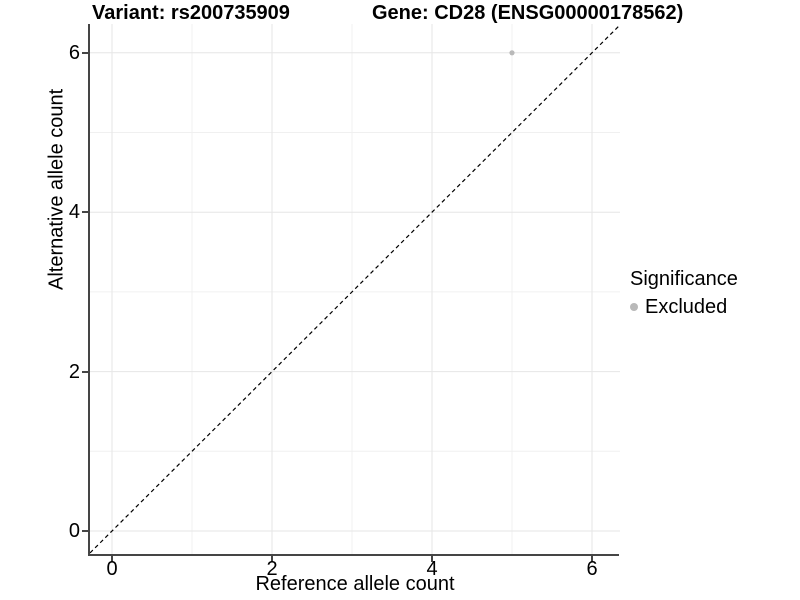  What do you see at coordinates (684, 279) in the screenshot?
I see `legend-title: Significance` at bounding box center [684, 279].